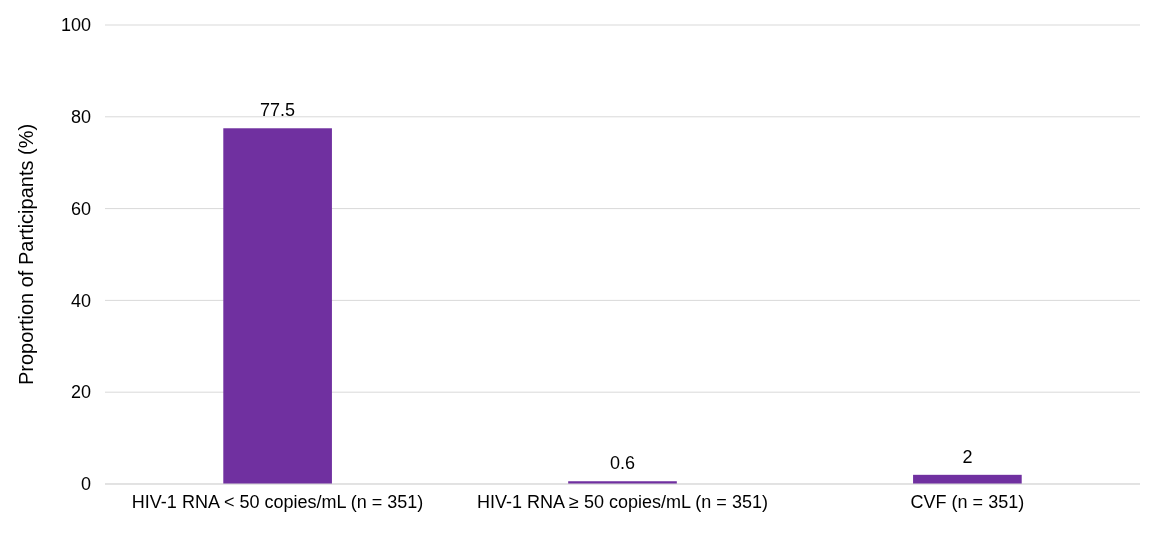 The width and height of the screenshot is (1150, 549). I want to click on x-tick-label: HIV-1 RNA < 50 copies/mL (n = 351), so click(277, 502).